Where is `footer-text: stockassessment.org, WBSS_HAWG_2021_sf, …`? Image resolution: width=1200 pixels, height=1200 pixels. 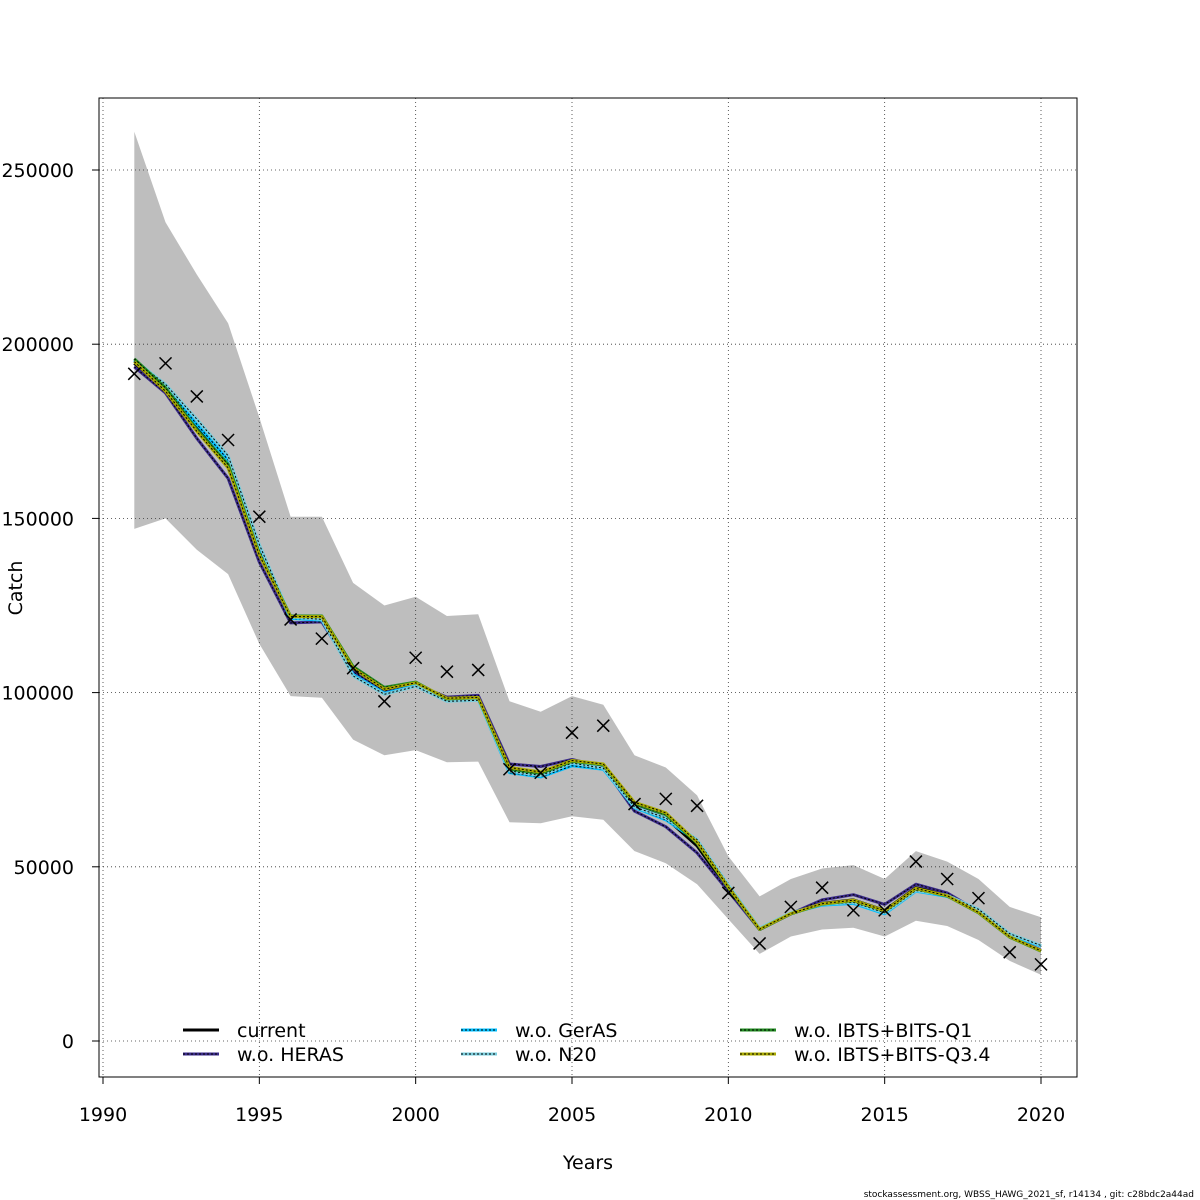
footer-text: stockassessment.org, WBSS_HAWG_2021_sf, … is located at coordinates (1029, 1195).